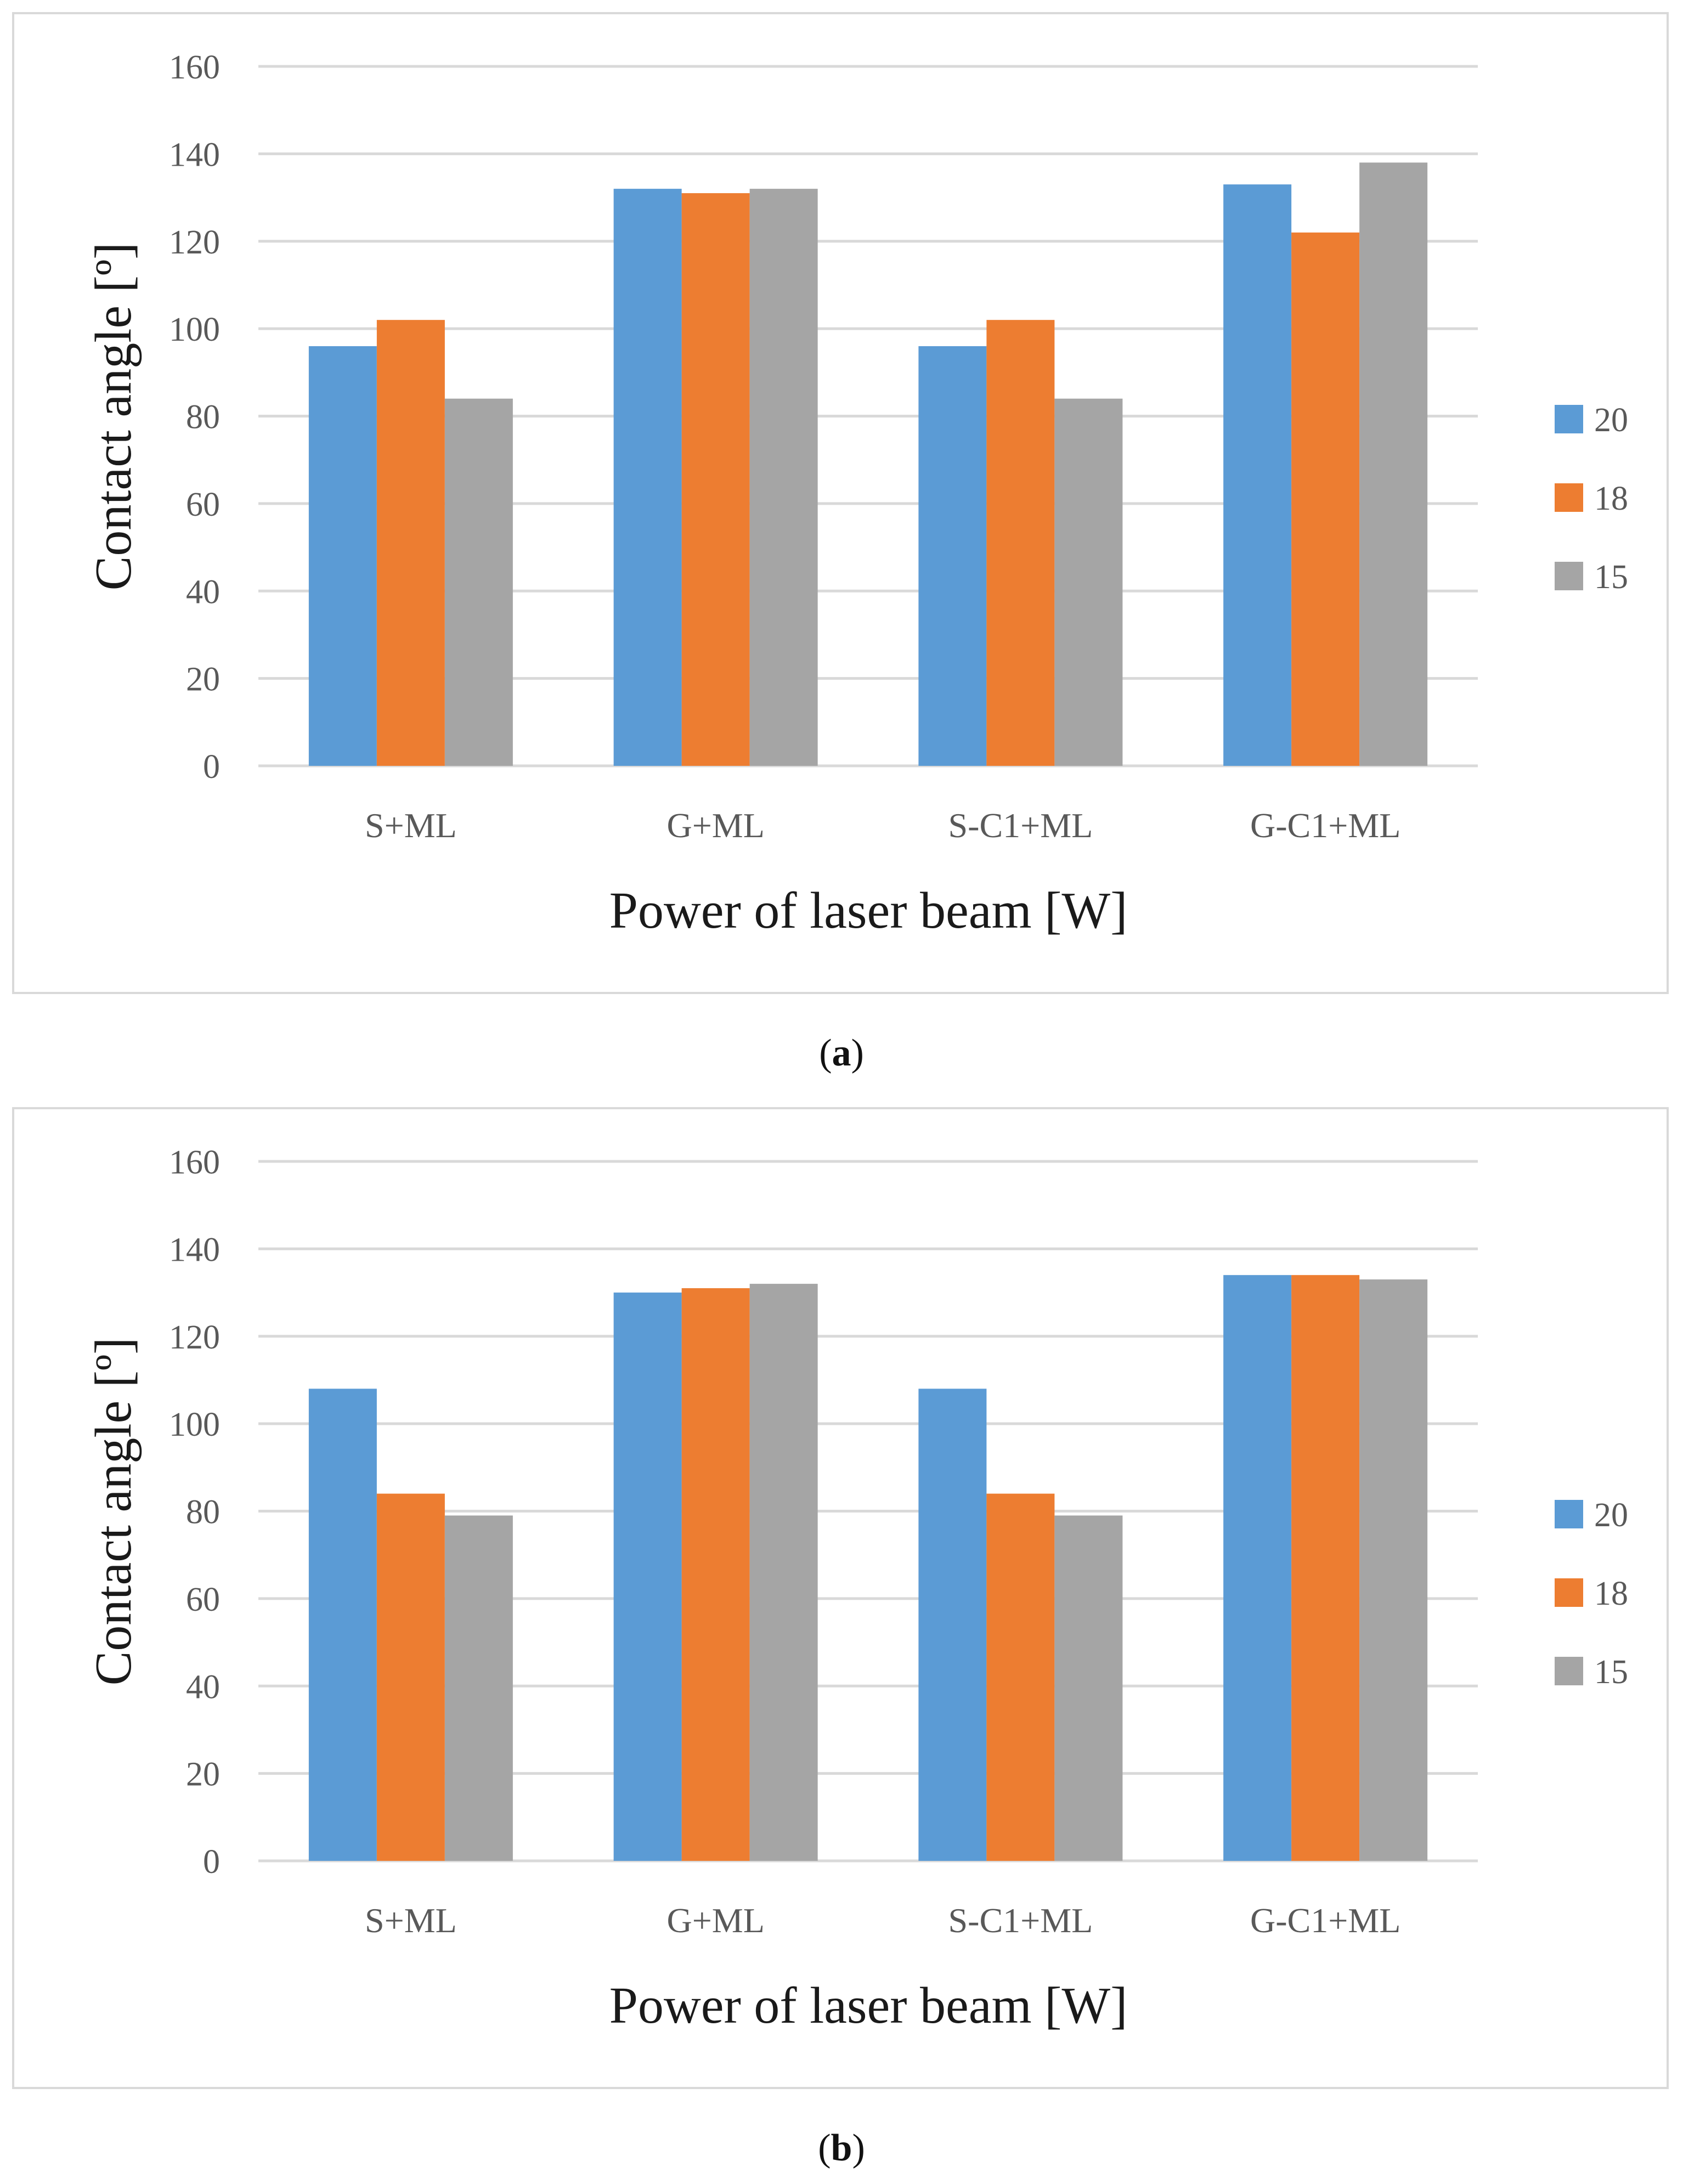 This screenshot has width=1683, height=2184. I want to click on caption-a: (a), so click(841, 1053).